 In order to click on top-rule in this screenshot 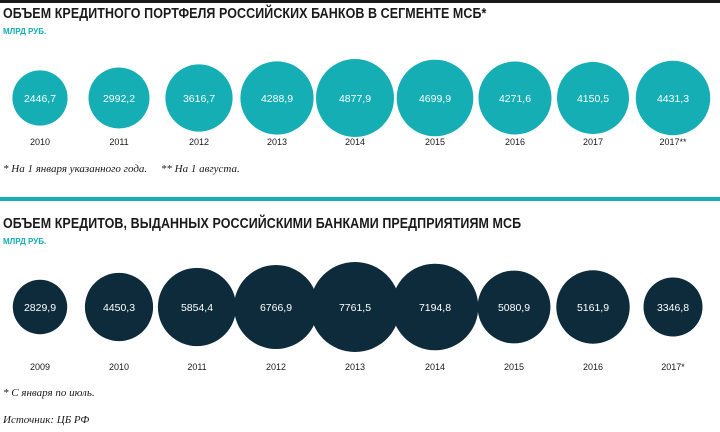, I will do `click(360, 1)`.